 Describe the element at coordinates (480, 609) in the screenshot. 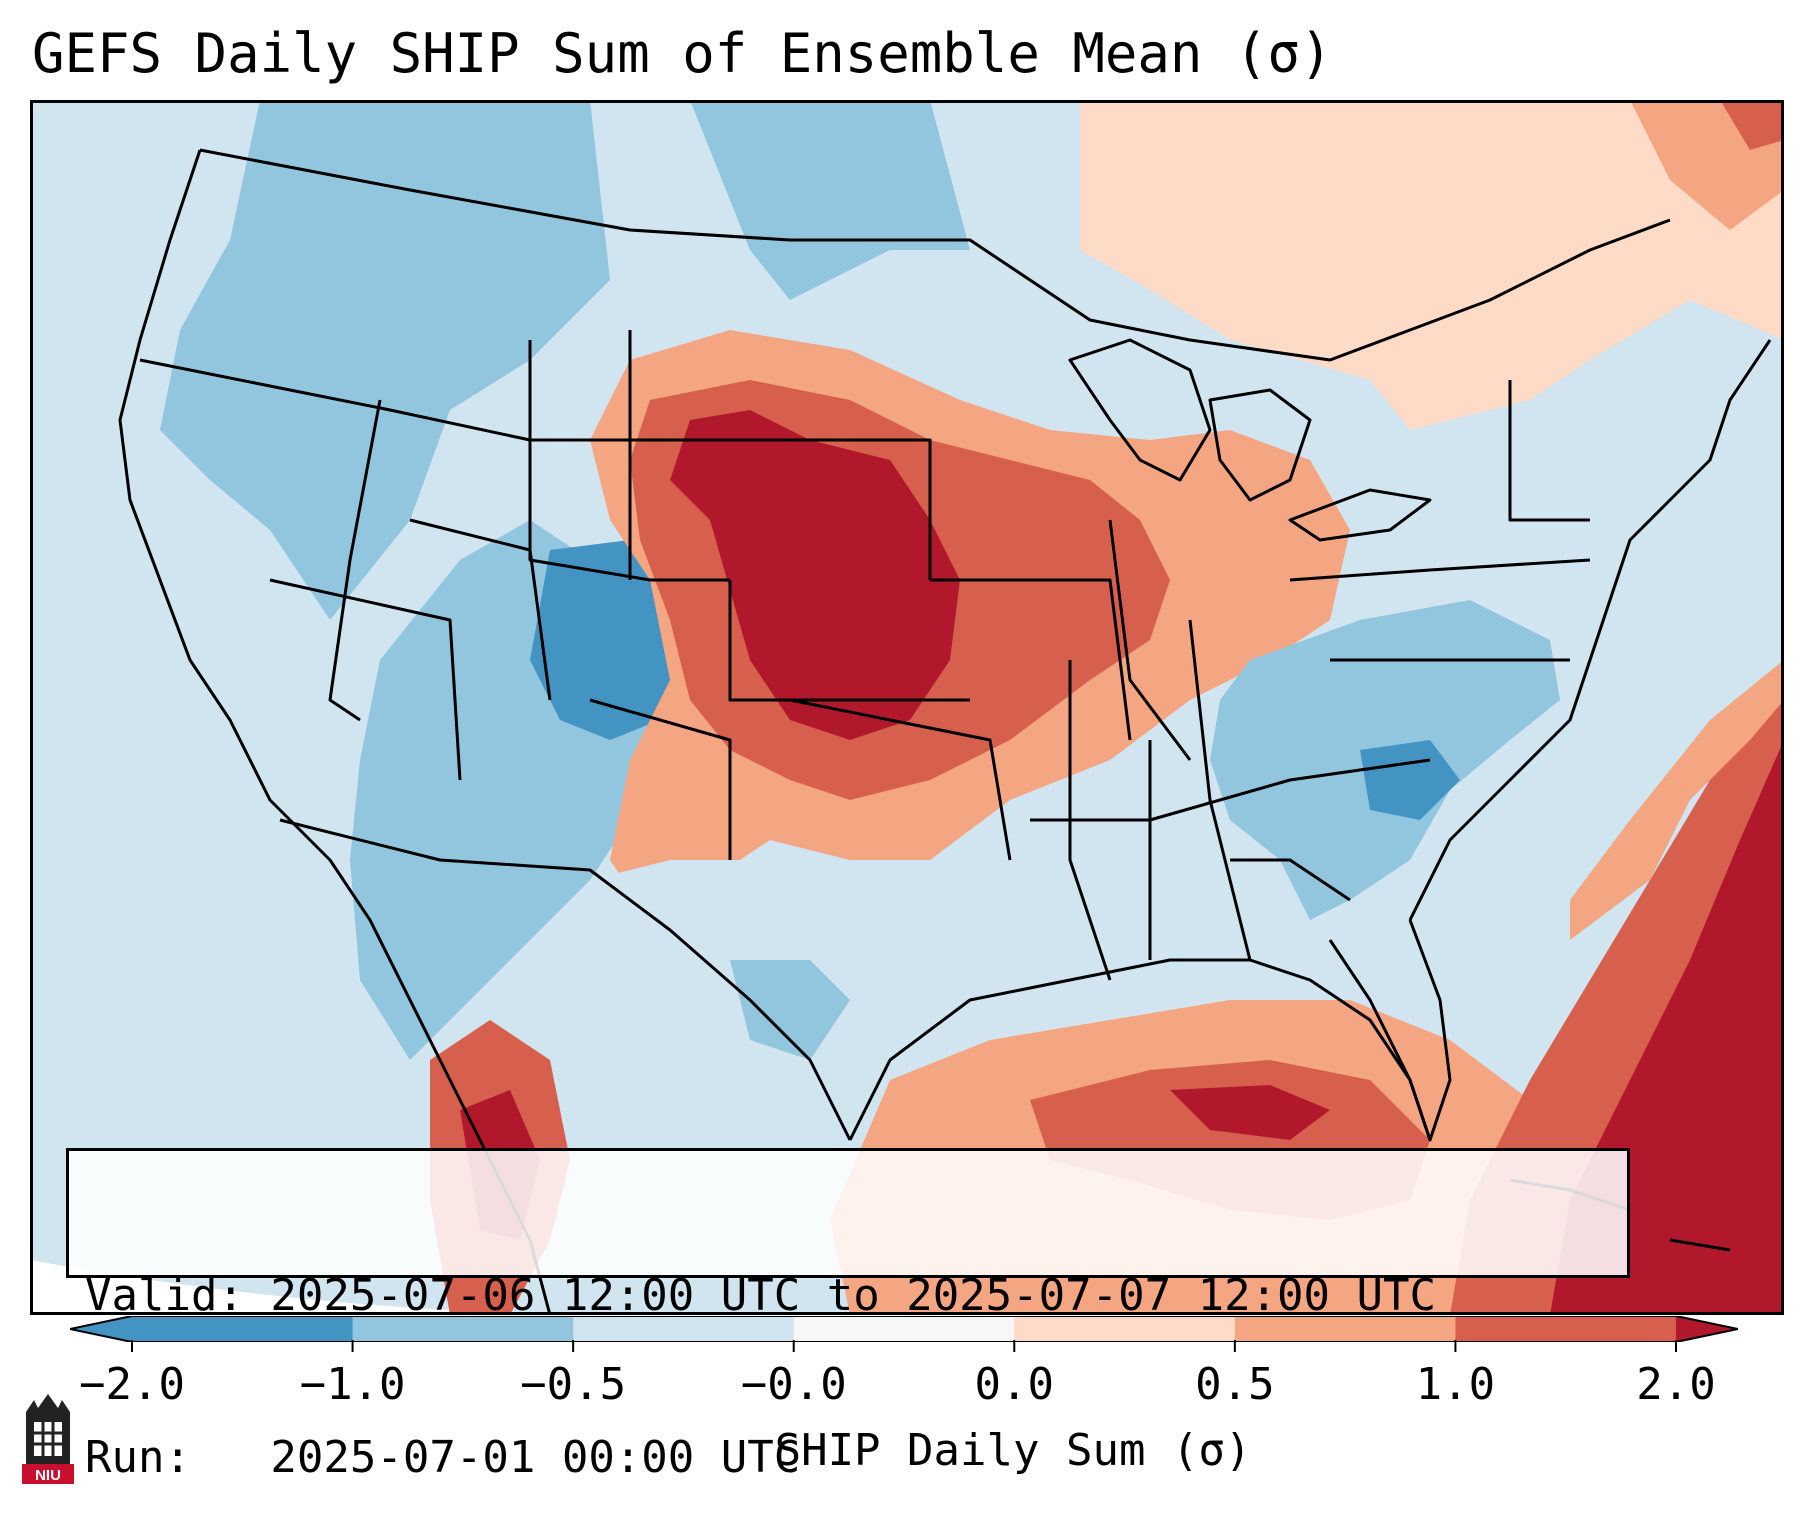

I see `state-line-utah-colorado` at that location.